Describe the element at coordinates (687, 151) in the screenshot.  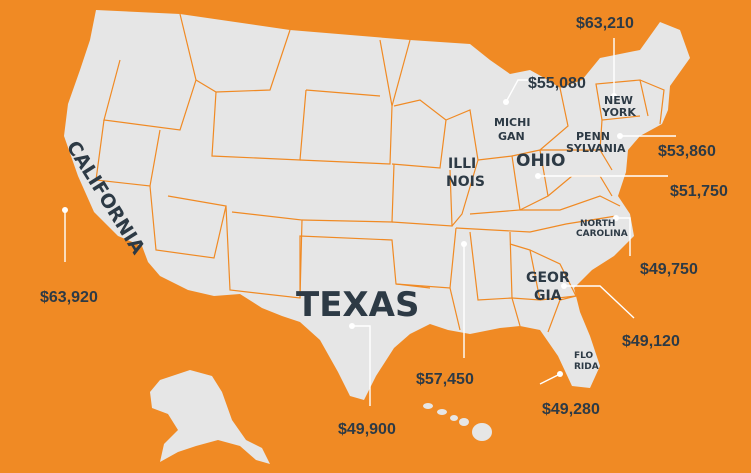
I see `amount-pennsylvania: $53,860` at that location.